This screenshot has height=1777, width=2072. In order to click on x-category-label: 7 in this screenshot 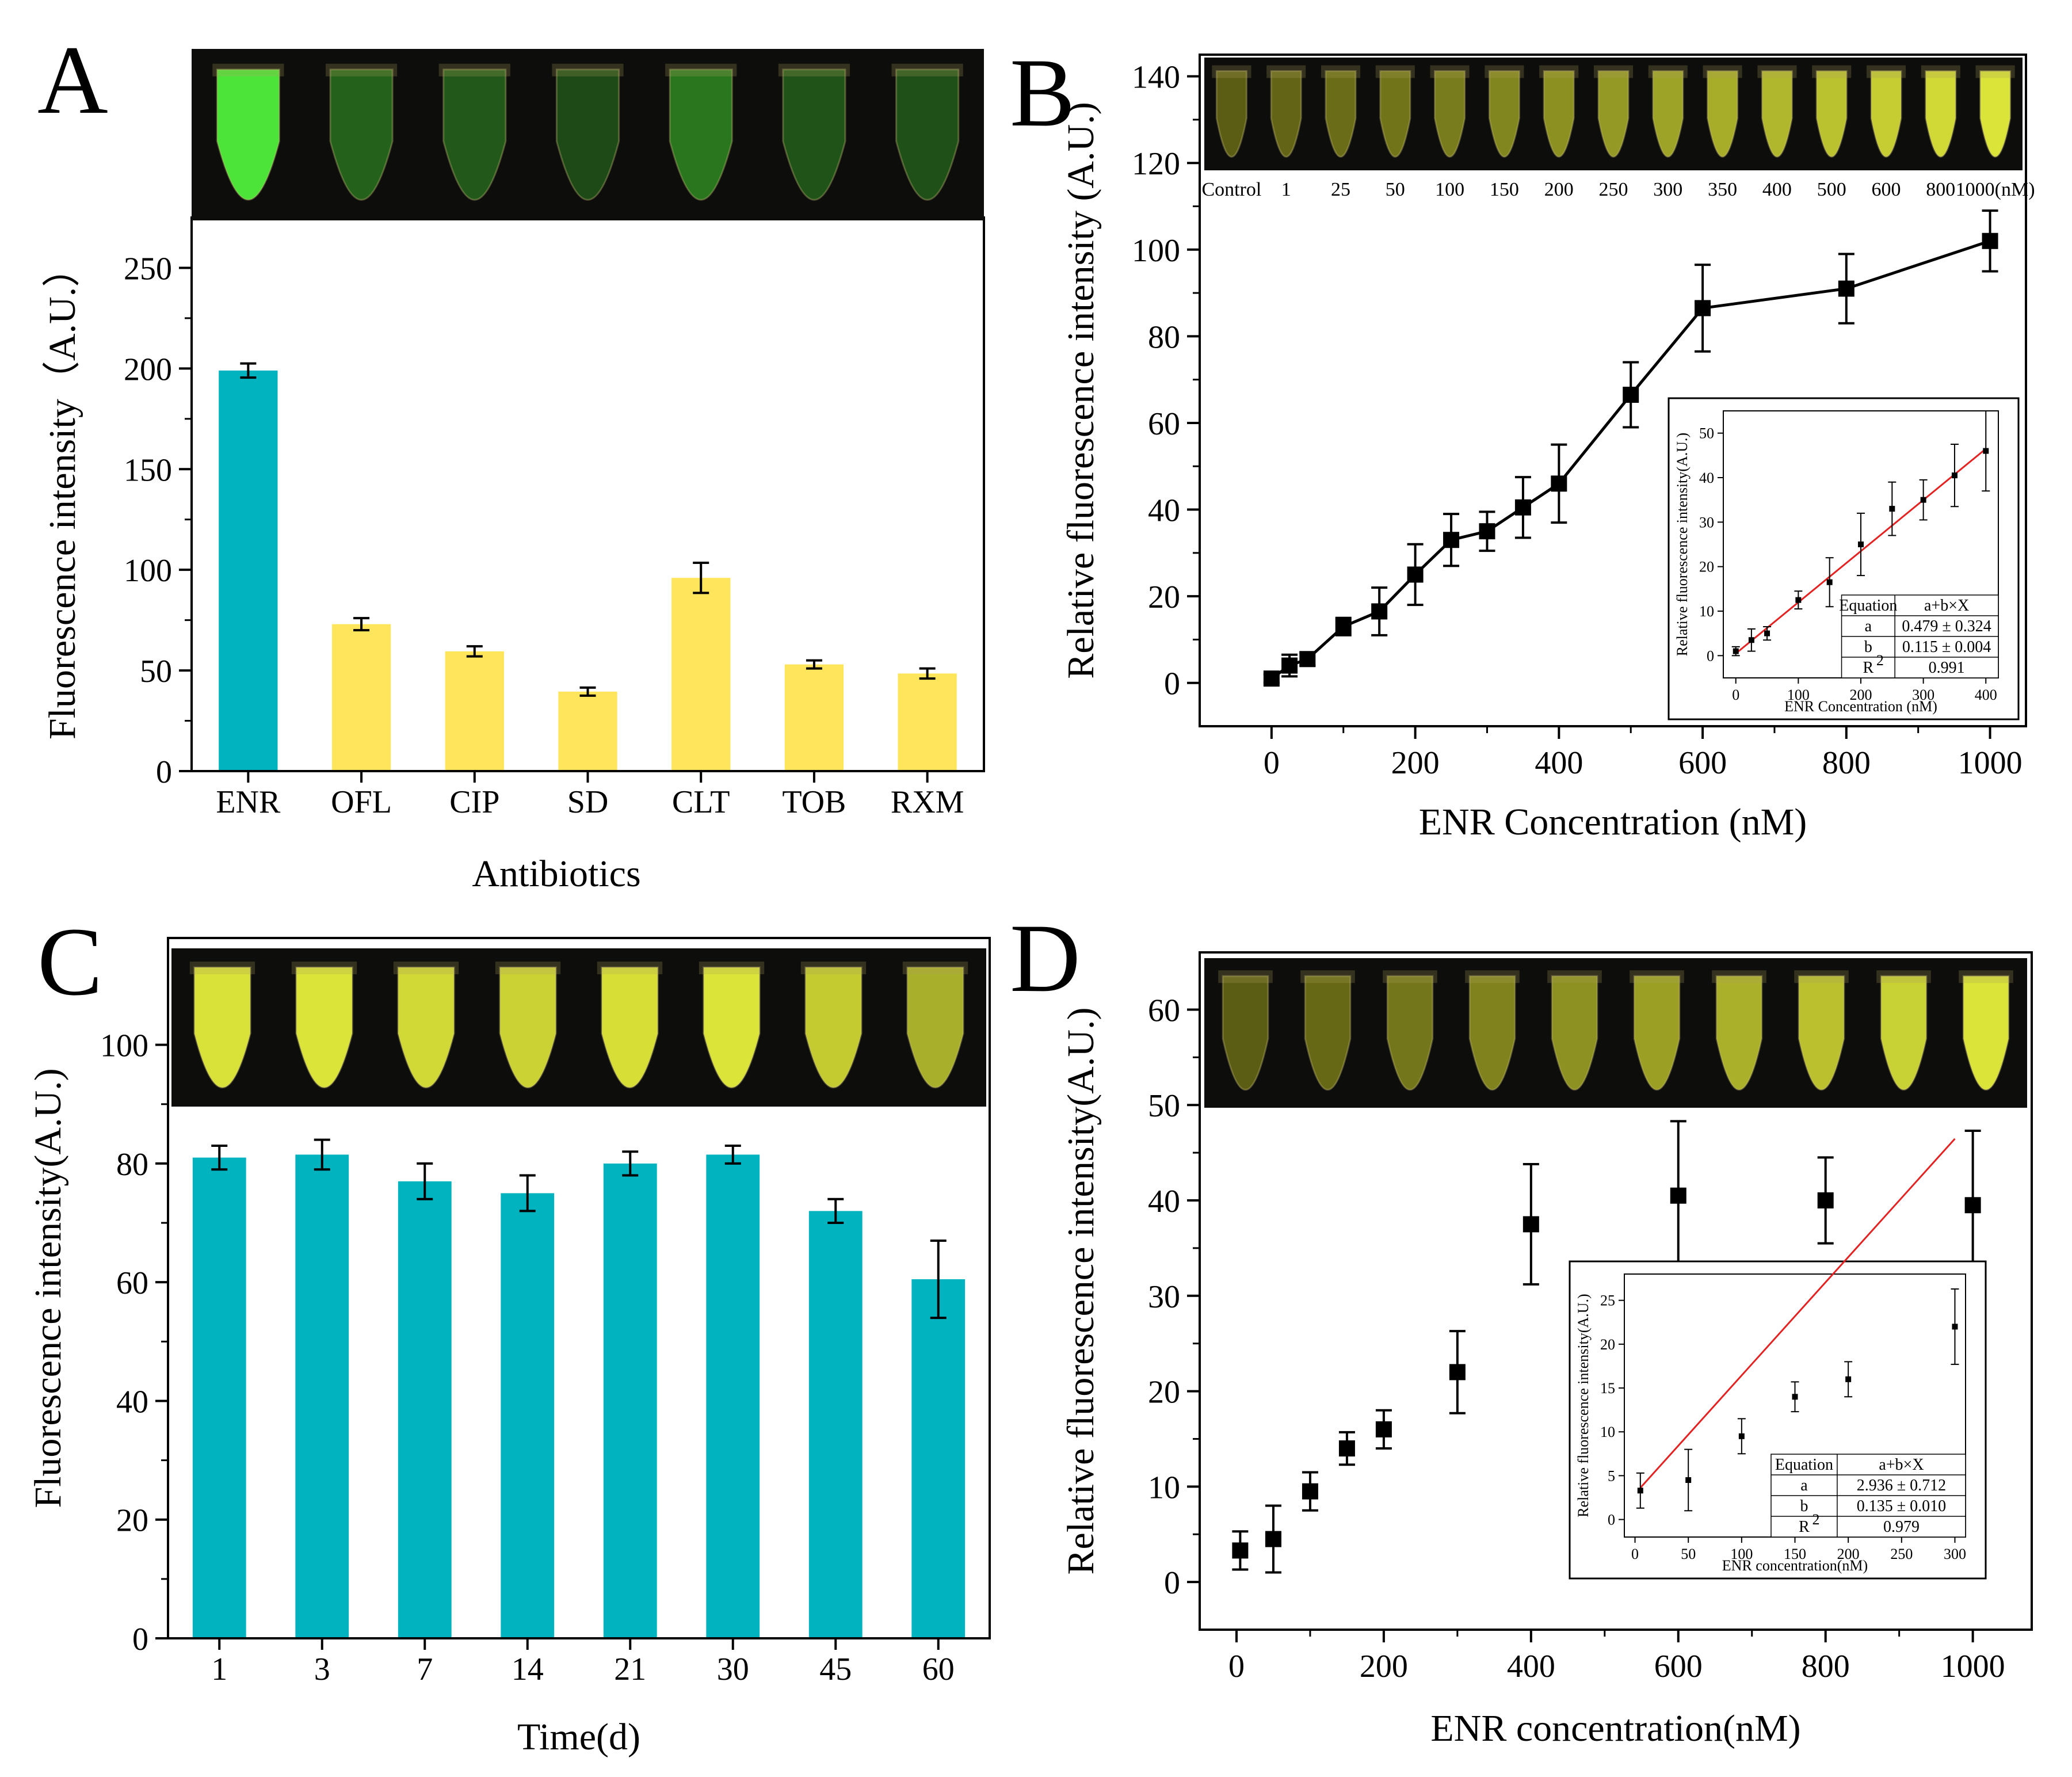, I will do `click(425, 1670)`.